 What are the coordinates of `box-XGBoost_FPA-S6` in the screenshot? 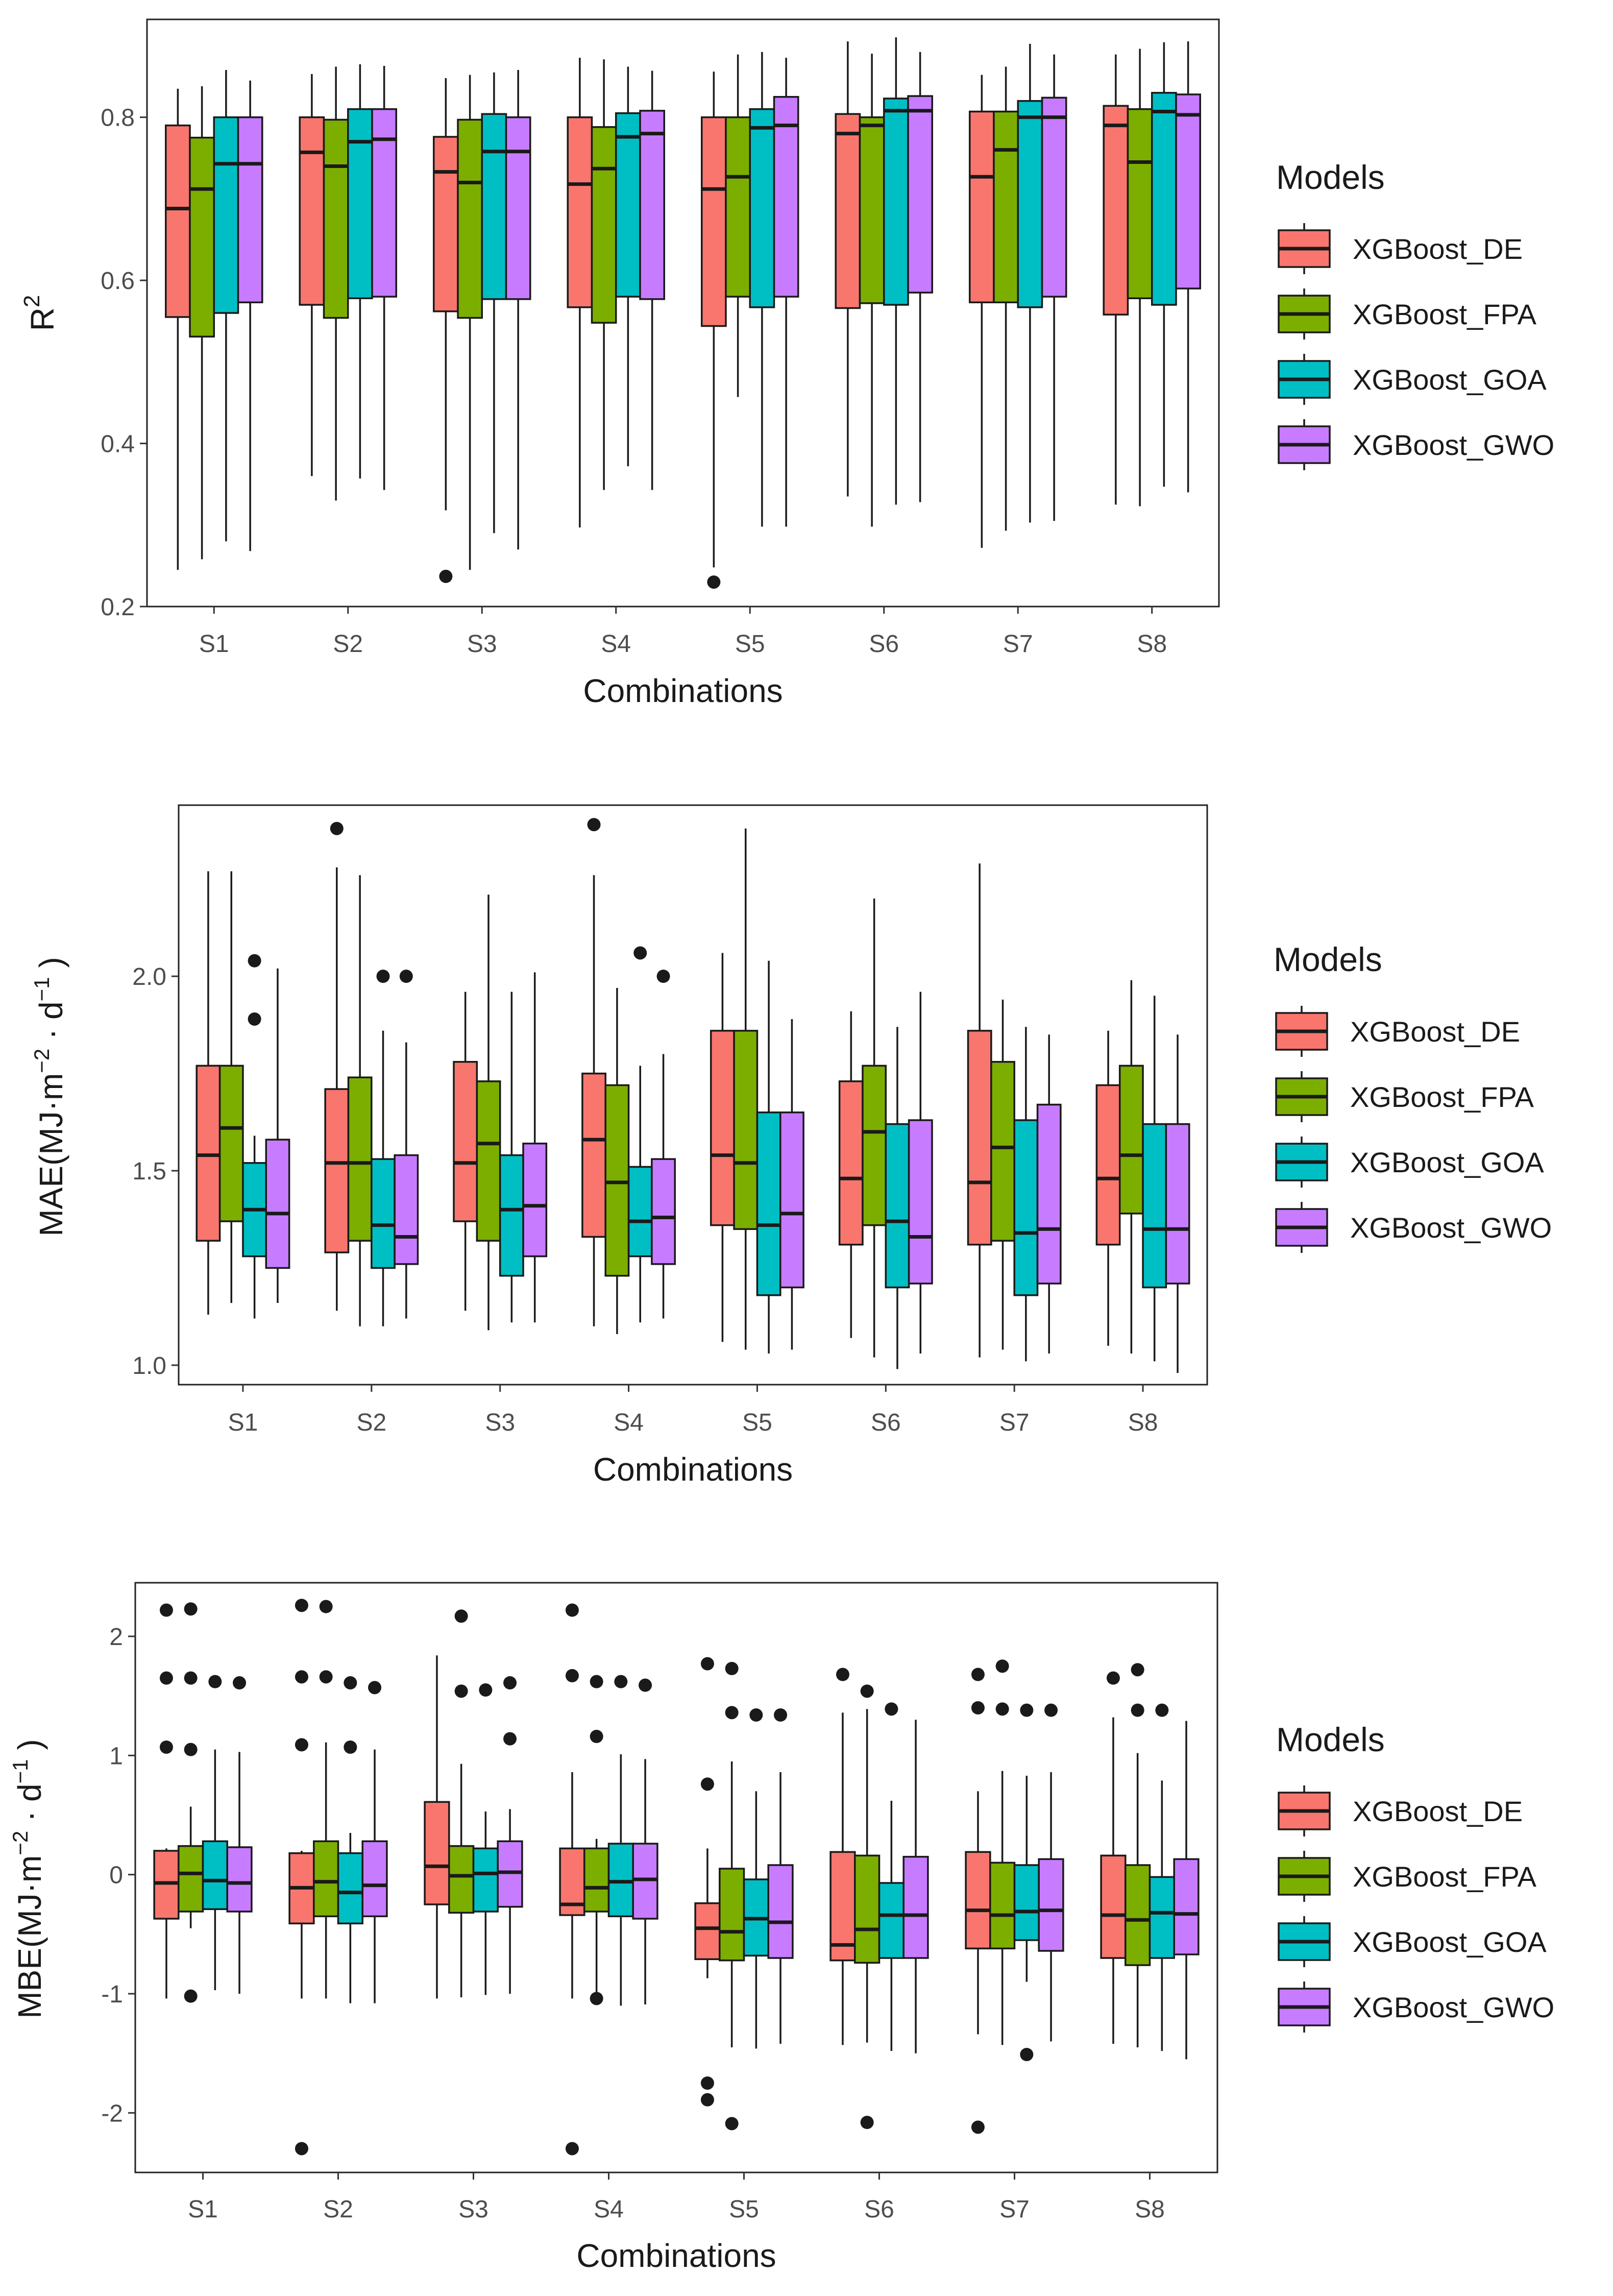 It's located at (867, 1907).